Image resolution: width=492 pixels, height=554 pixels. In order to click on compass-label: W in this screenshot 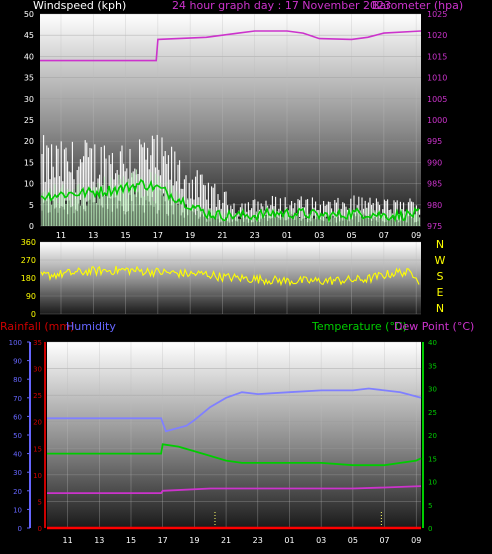, I will do `click(440, 260)`.